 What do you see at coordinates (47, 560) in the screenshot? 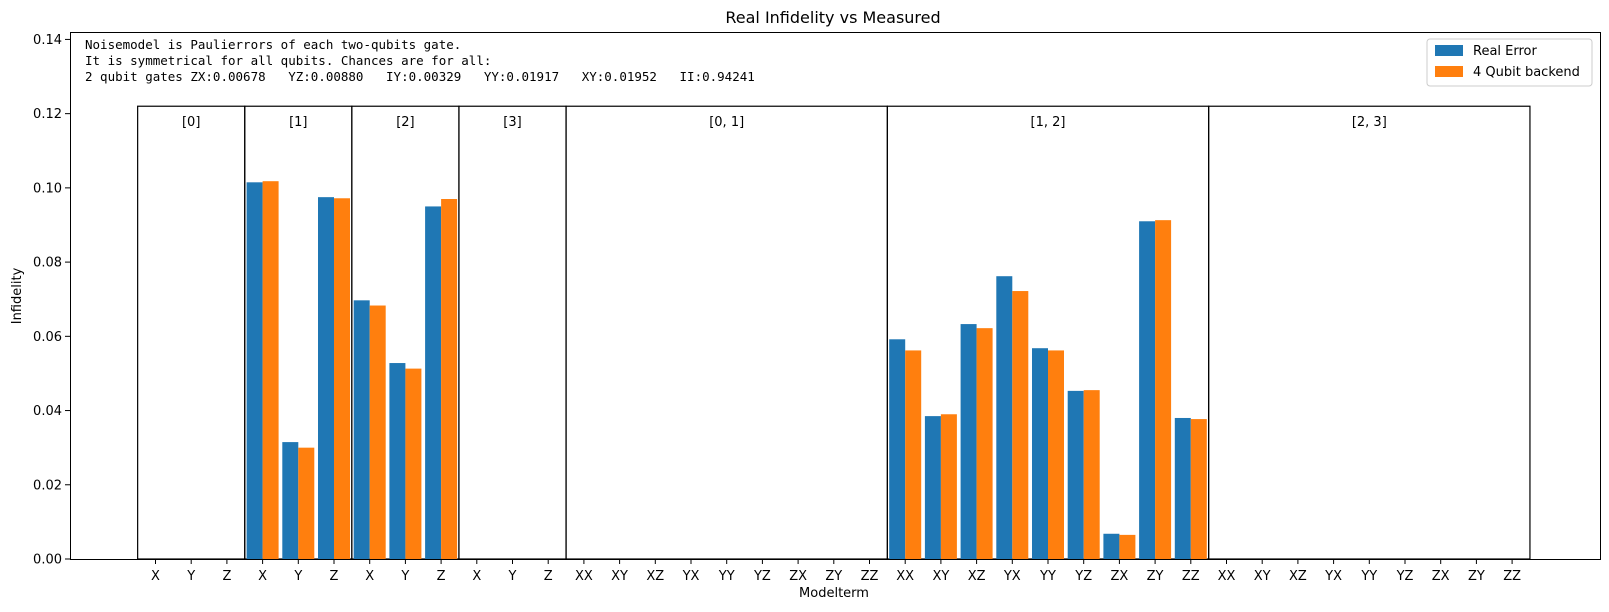
I see `y-tick-label: 0.00` at bounding box center [47, 560].